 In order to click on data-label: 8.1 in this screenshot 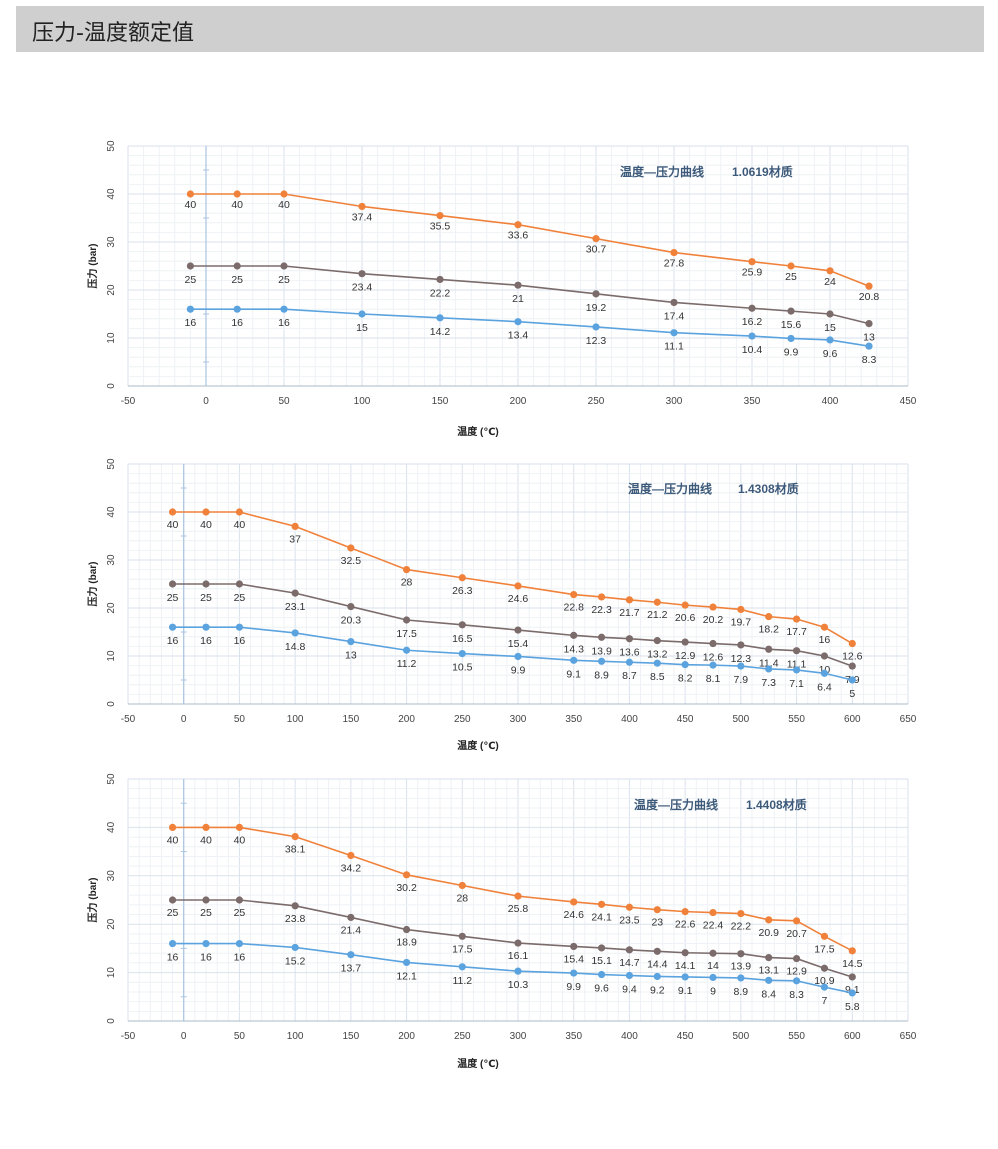, I will do `click(713, 679)`.